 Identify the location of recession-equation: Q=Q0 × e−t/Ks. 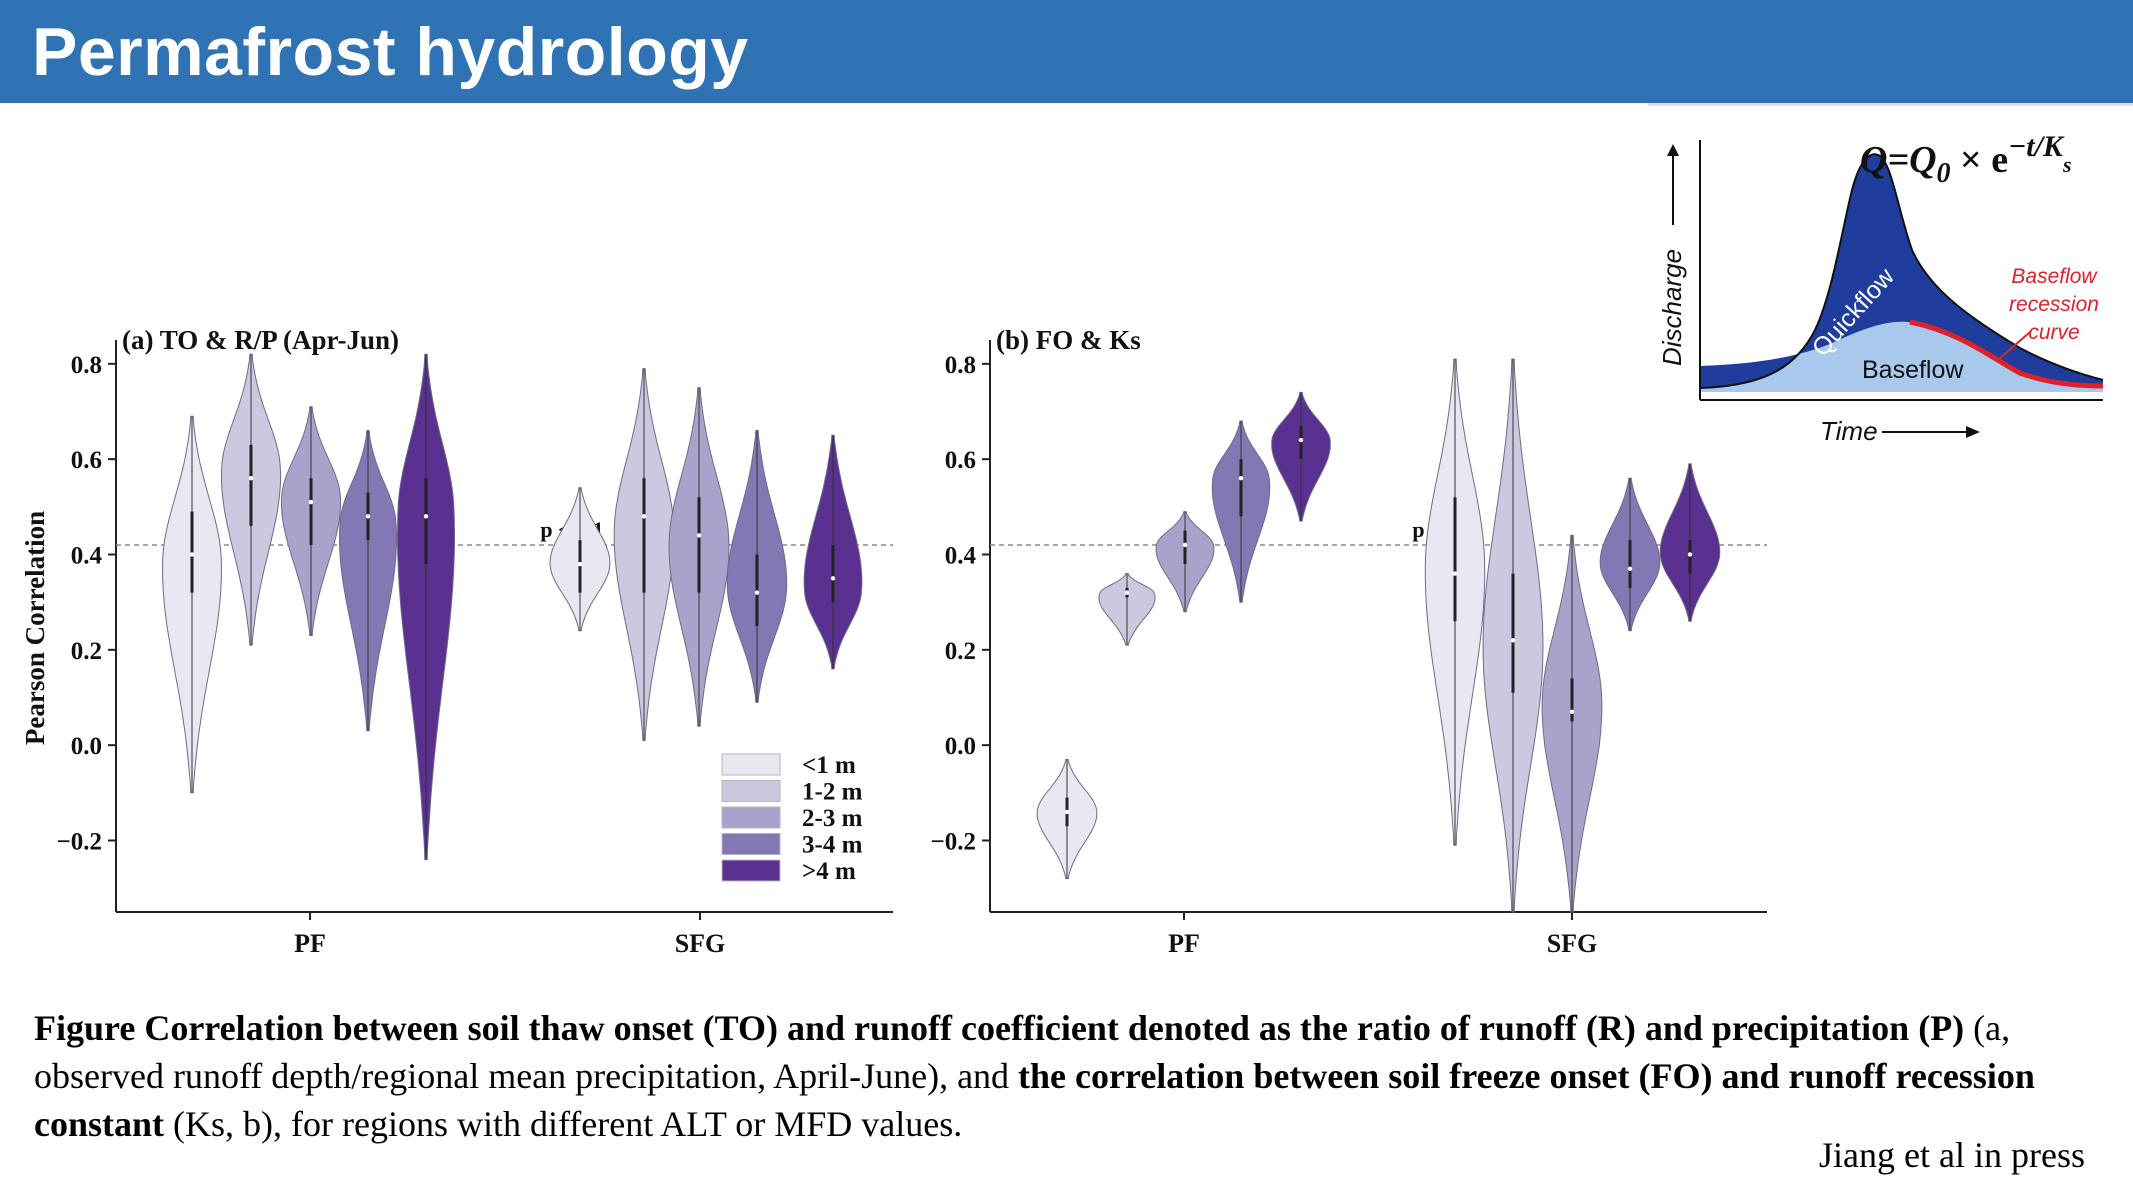
(1966, 159).